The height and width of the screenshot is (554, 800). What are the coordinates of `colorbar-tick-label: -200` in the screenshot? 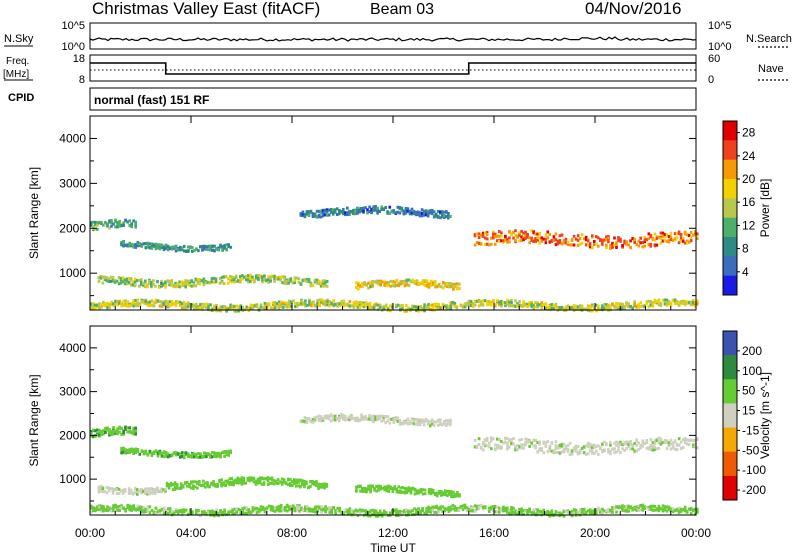 It's located at (754, 490).